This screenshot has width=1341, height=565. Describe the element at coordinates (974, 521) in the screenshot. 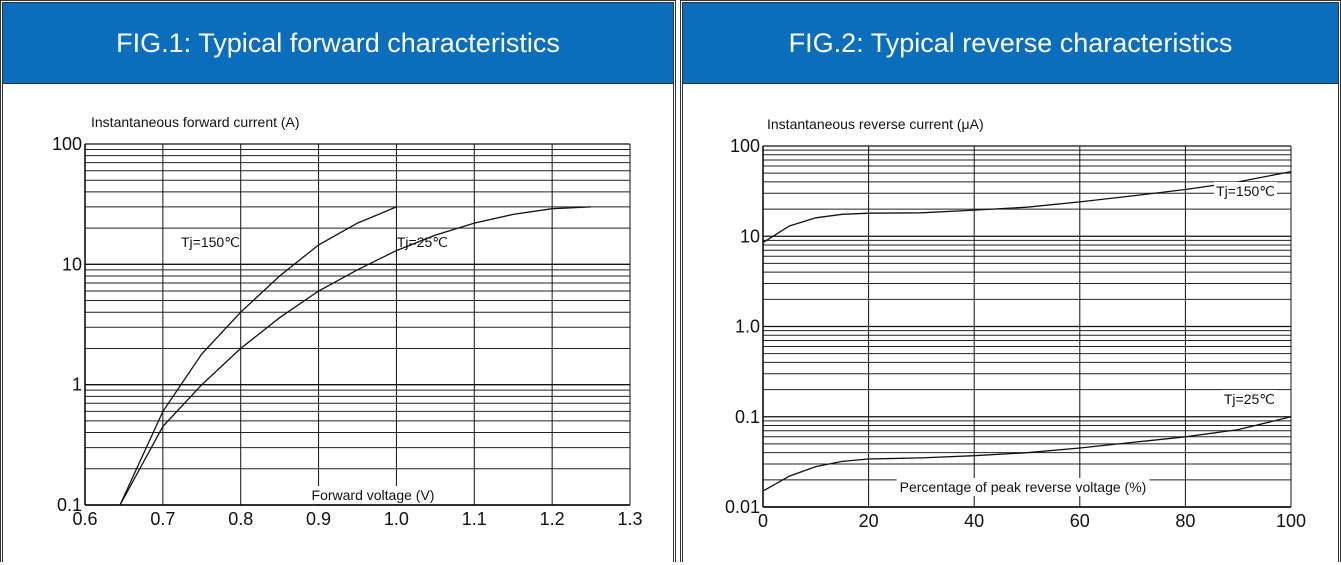

I see `x-tick-label: 40` at that location.